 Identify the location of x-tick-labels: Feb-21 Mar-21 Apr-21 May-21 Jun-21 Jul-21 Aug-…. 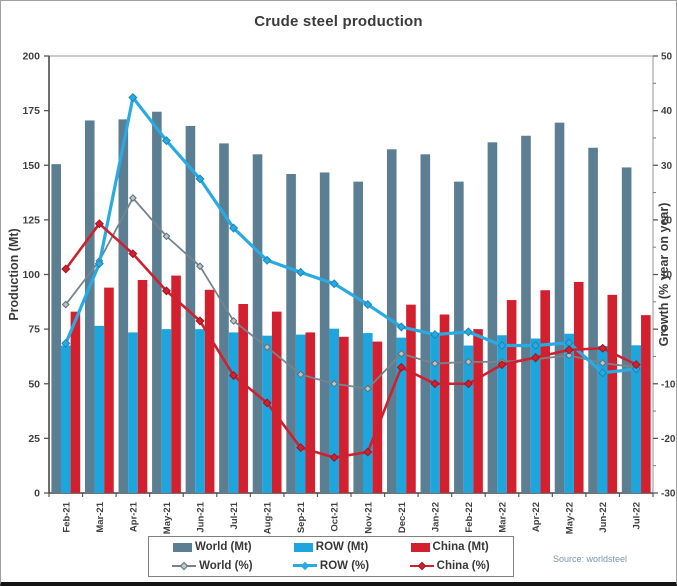
(351, 517).